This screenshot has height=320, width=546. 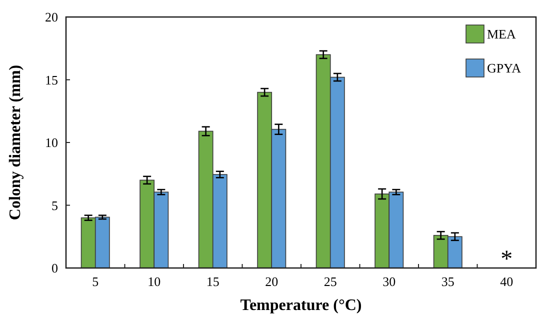 What do you see at coordinates (507, 281) in the screenshot?
I see `x-tick-label: 40` at bounding box center [507, 281].